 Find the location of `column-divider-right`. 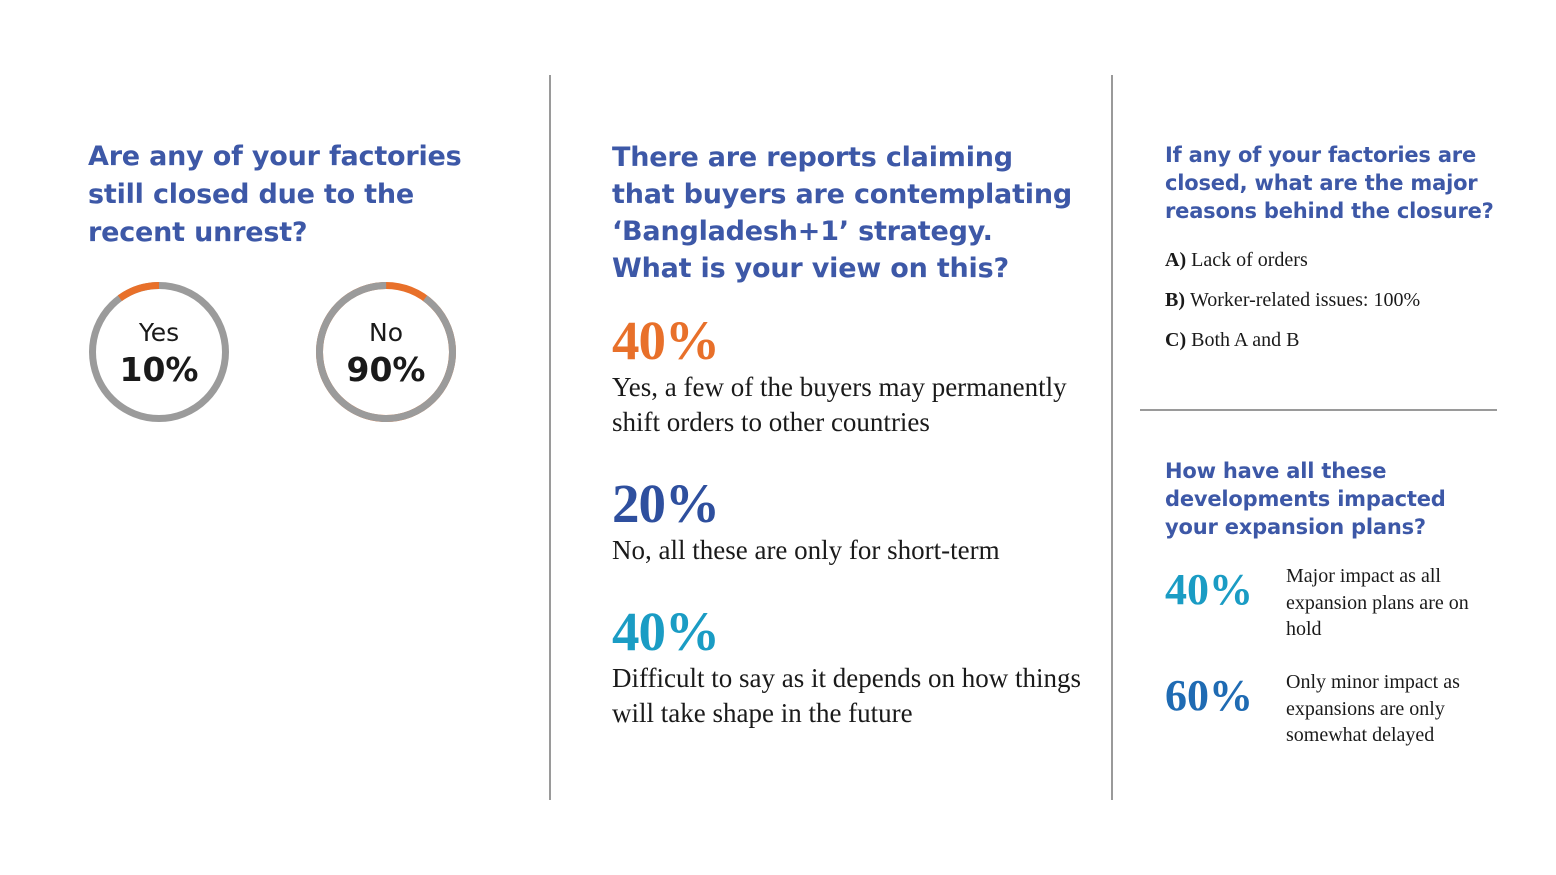

column-divider-right is located at coordinates (1112, 437).